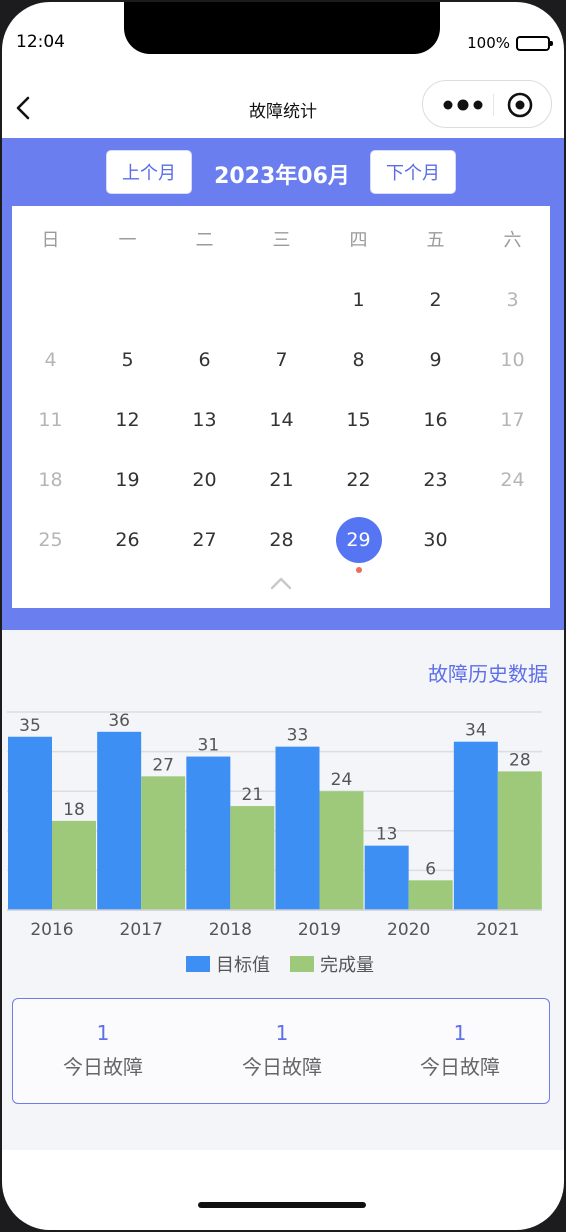 This screenshot has width=566, height=1232. Describe the element at coordinates (163, 765) in the screenshot. I see `data-label: 27` at that location.